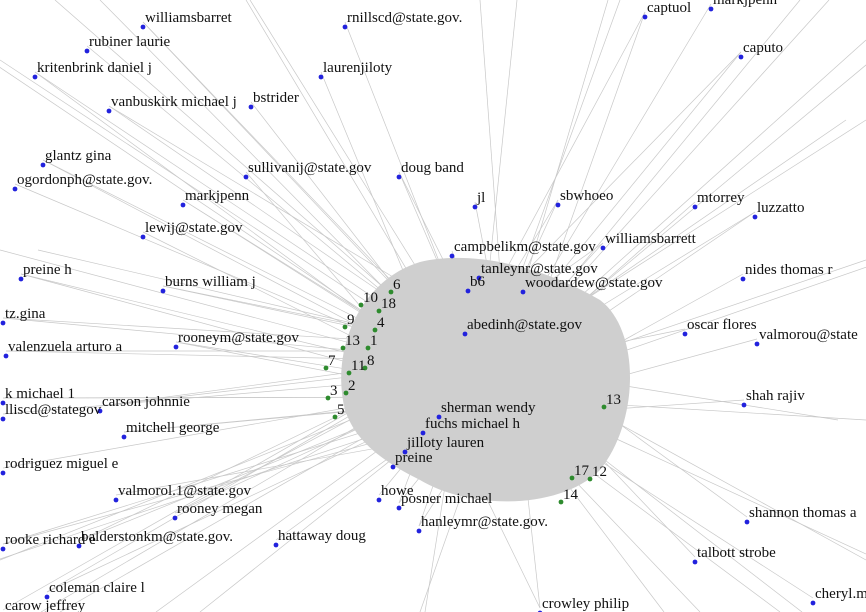  Describe the element at coordinates (669, 8) in the screenshot. I see `person-node-label: captuol` at that location.